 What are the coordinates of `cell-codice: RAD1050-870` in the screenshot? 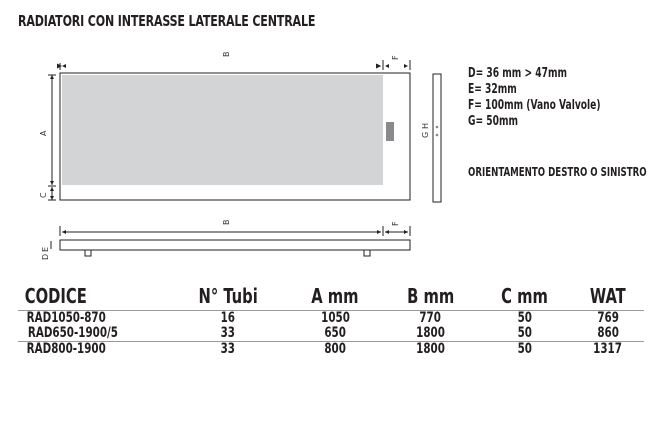 It's located at (66, 318).